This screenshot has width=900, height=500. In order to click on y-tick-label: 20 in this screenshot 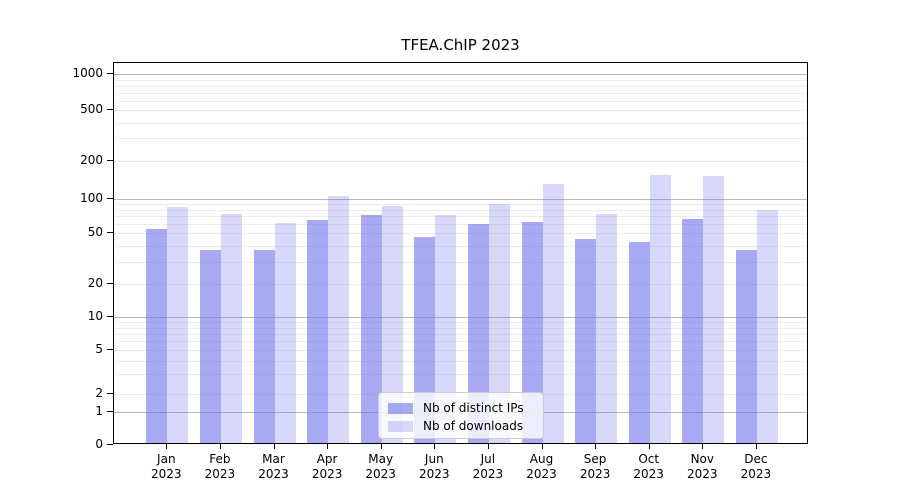, I will do `click(95, 283)`.